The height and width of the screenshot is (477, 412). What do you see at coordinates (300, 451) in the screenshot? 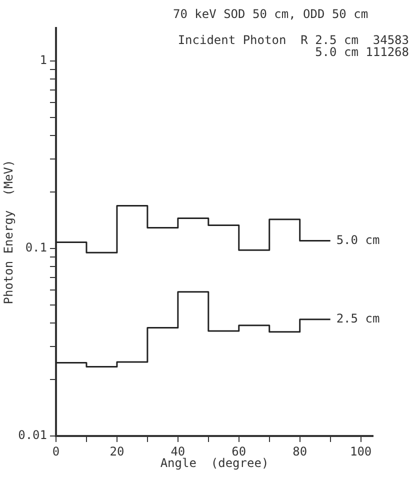
I see `x-tick-label: 80` at bounding box center [300, 451].